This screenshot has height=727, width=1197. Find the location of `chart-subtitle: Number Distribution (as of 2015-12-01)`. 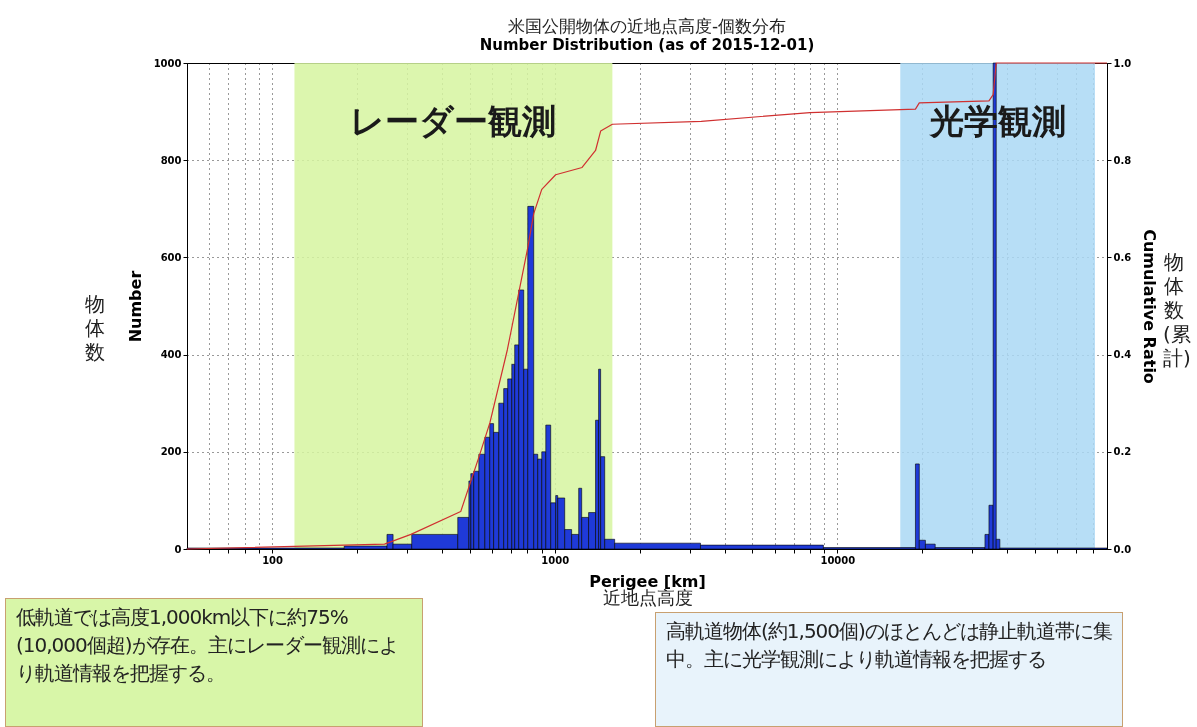

chart-subtitle: Number Distribution (as of 2015-12-01) is located at coordinates (647, 45).